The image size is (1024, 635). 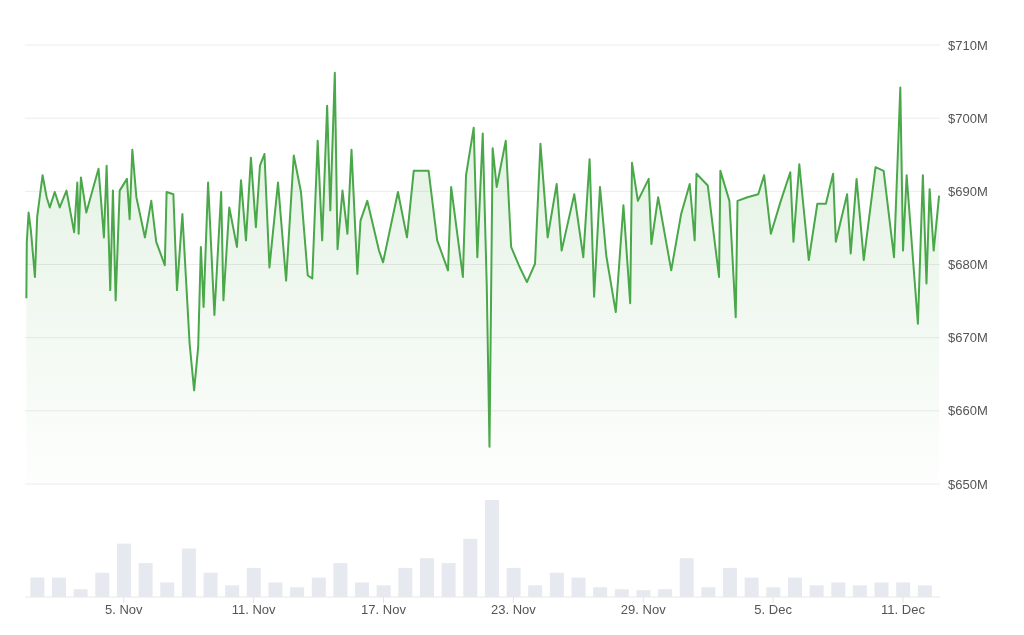 I want to click on x-tick-label: 29. Nov, so click(x=643, y=610).